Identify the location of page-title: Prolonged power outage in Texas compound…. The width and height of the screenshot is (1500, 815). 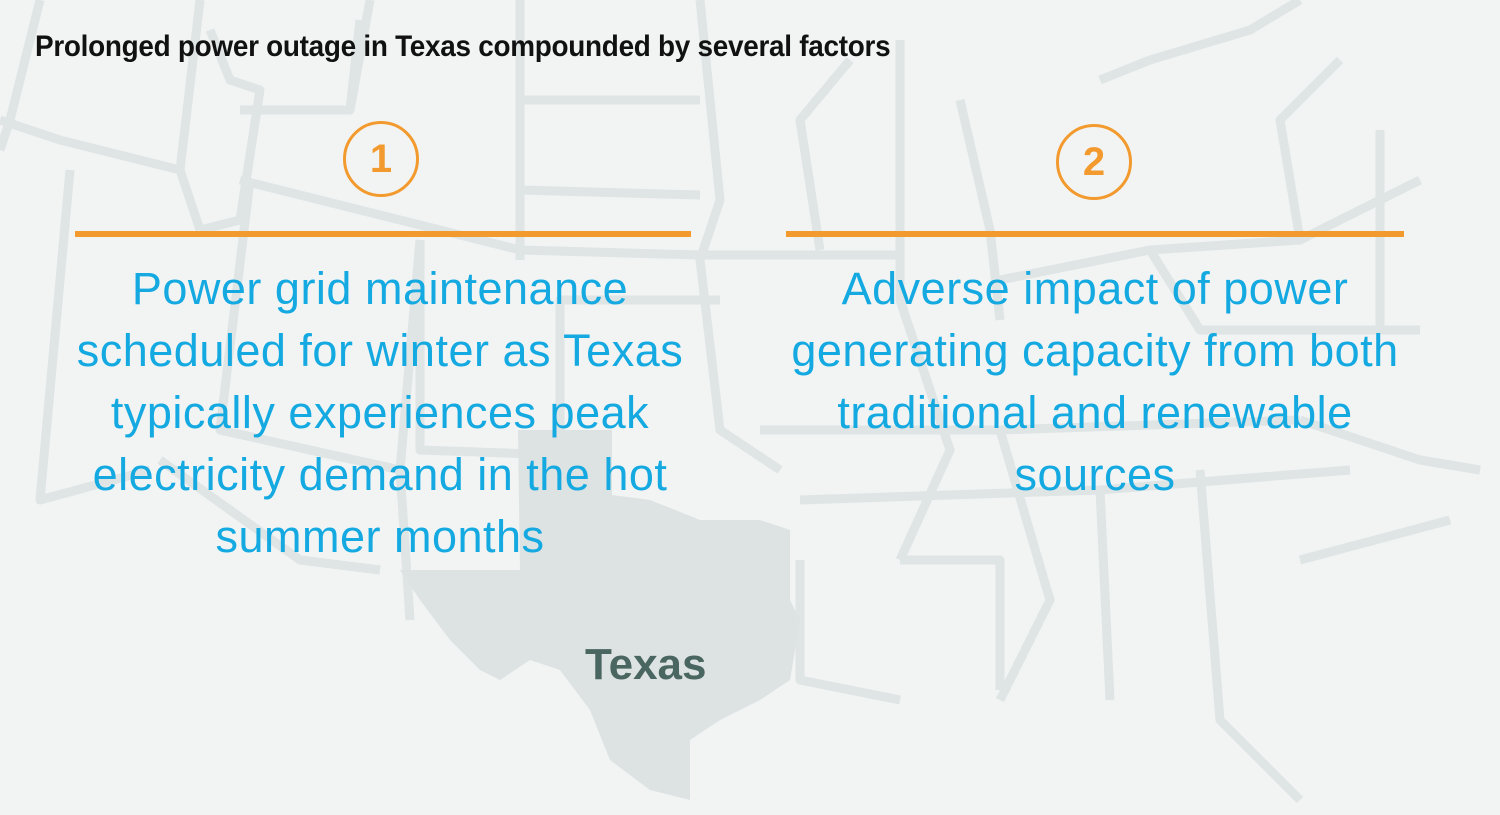
(463, 46).